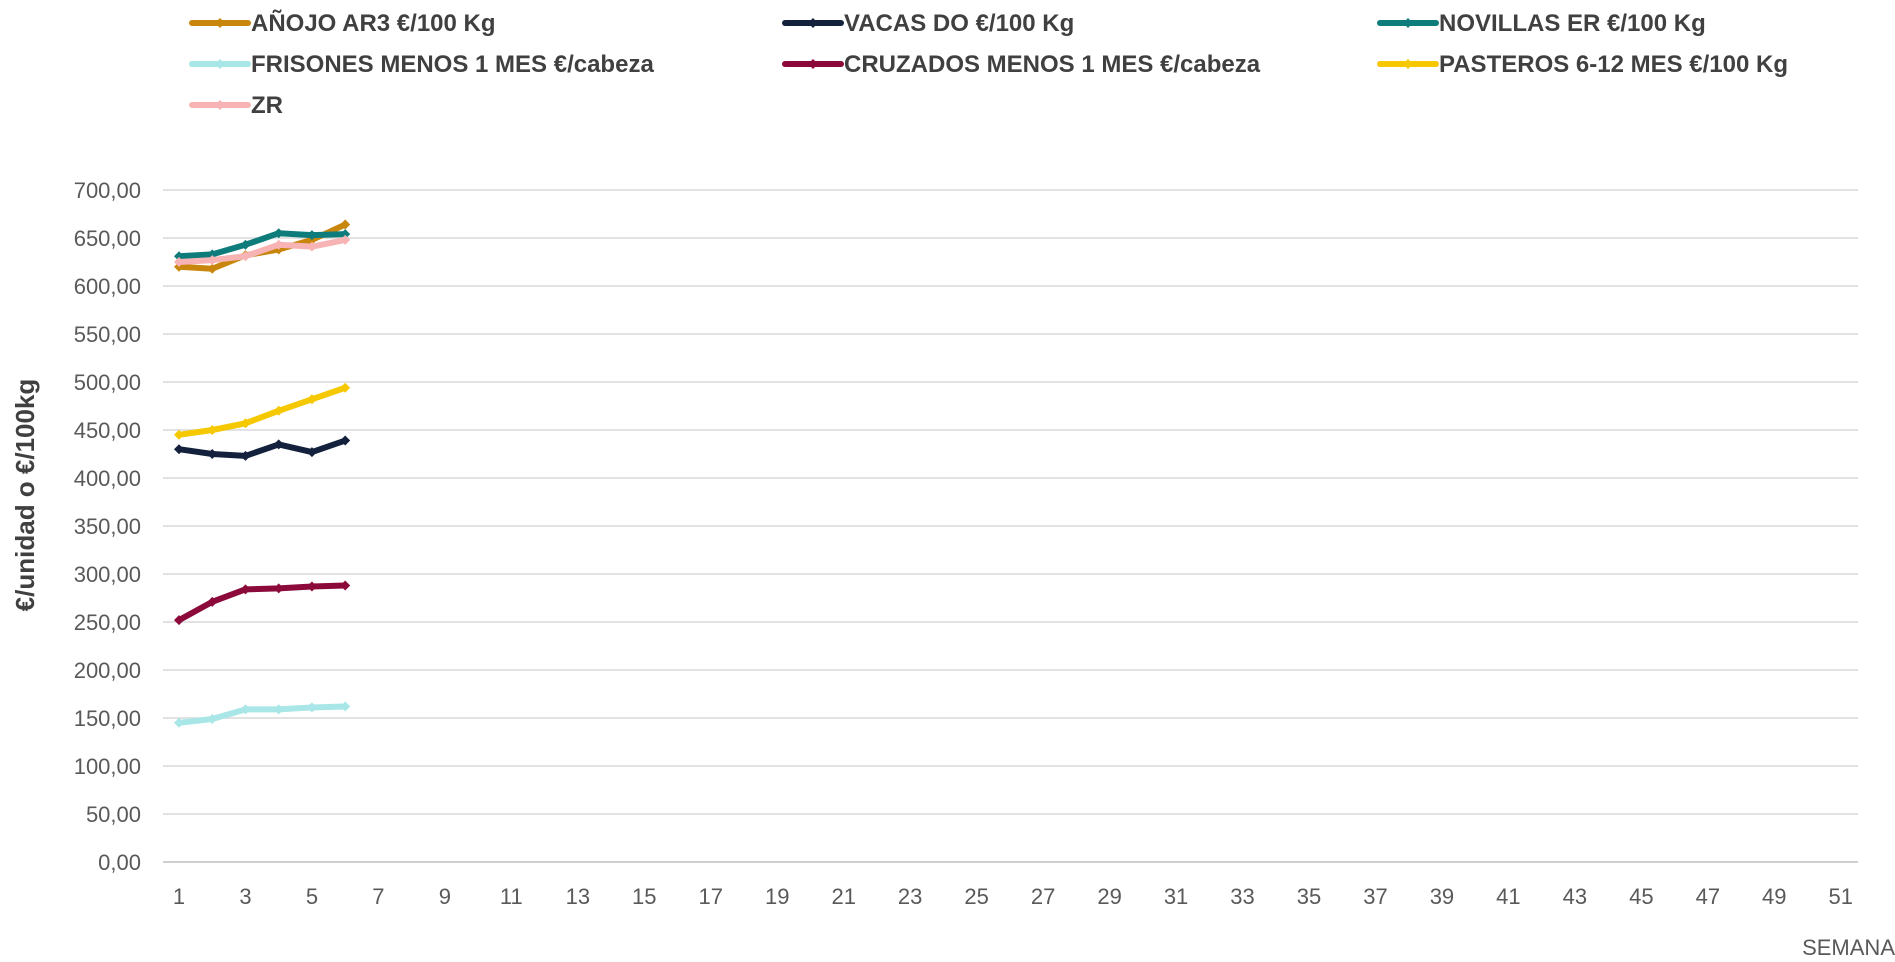 This screenshot has height=962, width=1895. Describe the element at coordinates (107, 574) in the screenshot. I see `y-tick-label: 300,00` at that location.